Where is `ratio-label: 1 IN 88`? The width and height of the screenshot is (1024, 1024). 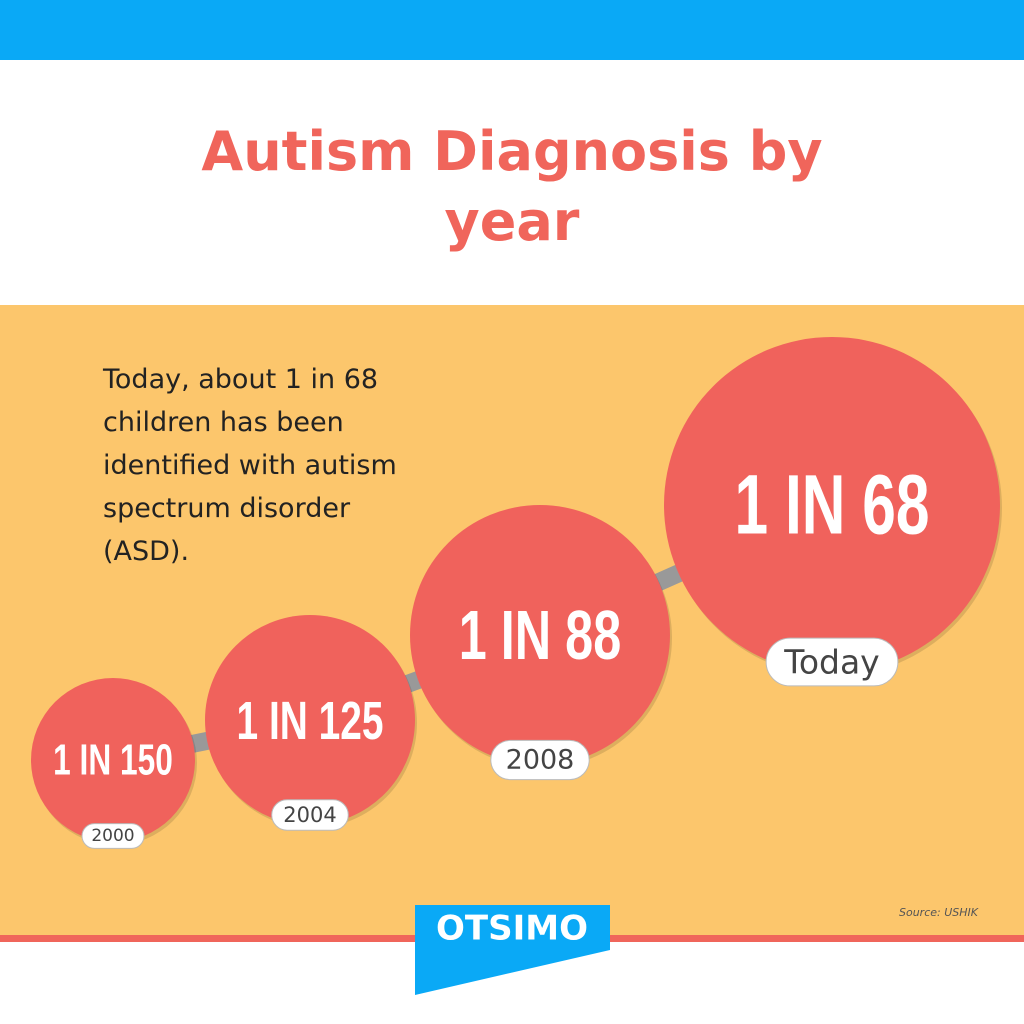
ratio-label: 1 IN 88 is located at coordinates (540, 635).